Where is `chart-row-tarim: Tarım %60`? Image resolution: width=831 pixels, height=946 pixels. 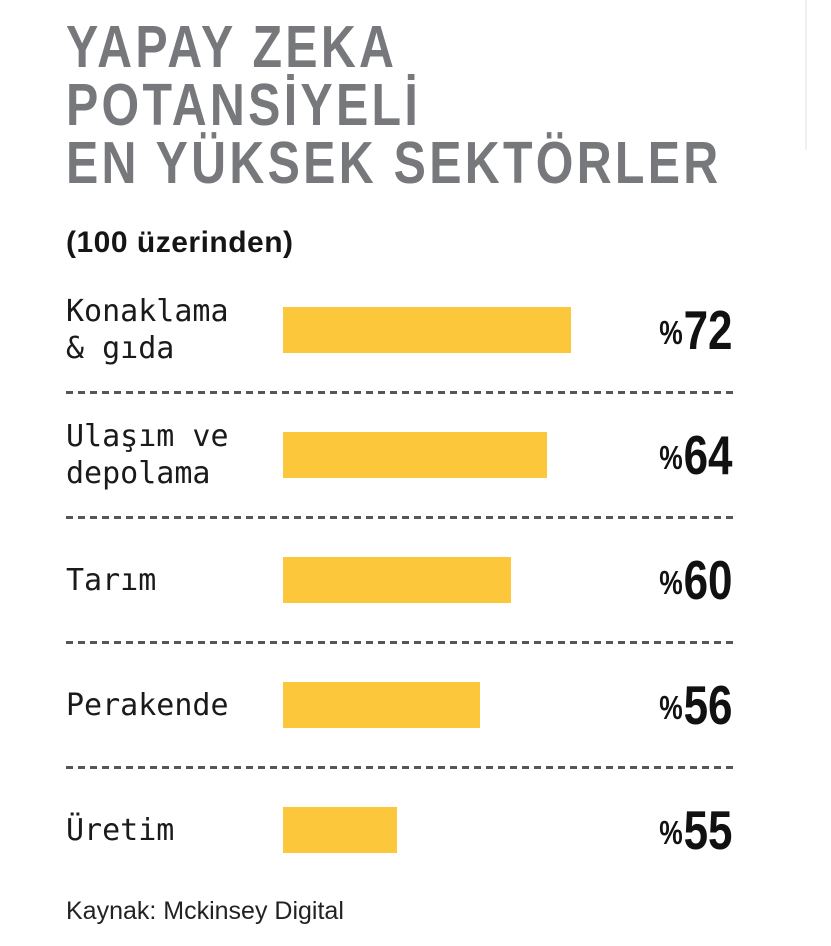
chart-row-tarim: Tarım %60 is located at coordinates (399, 580).